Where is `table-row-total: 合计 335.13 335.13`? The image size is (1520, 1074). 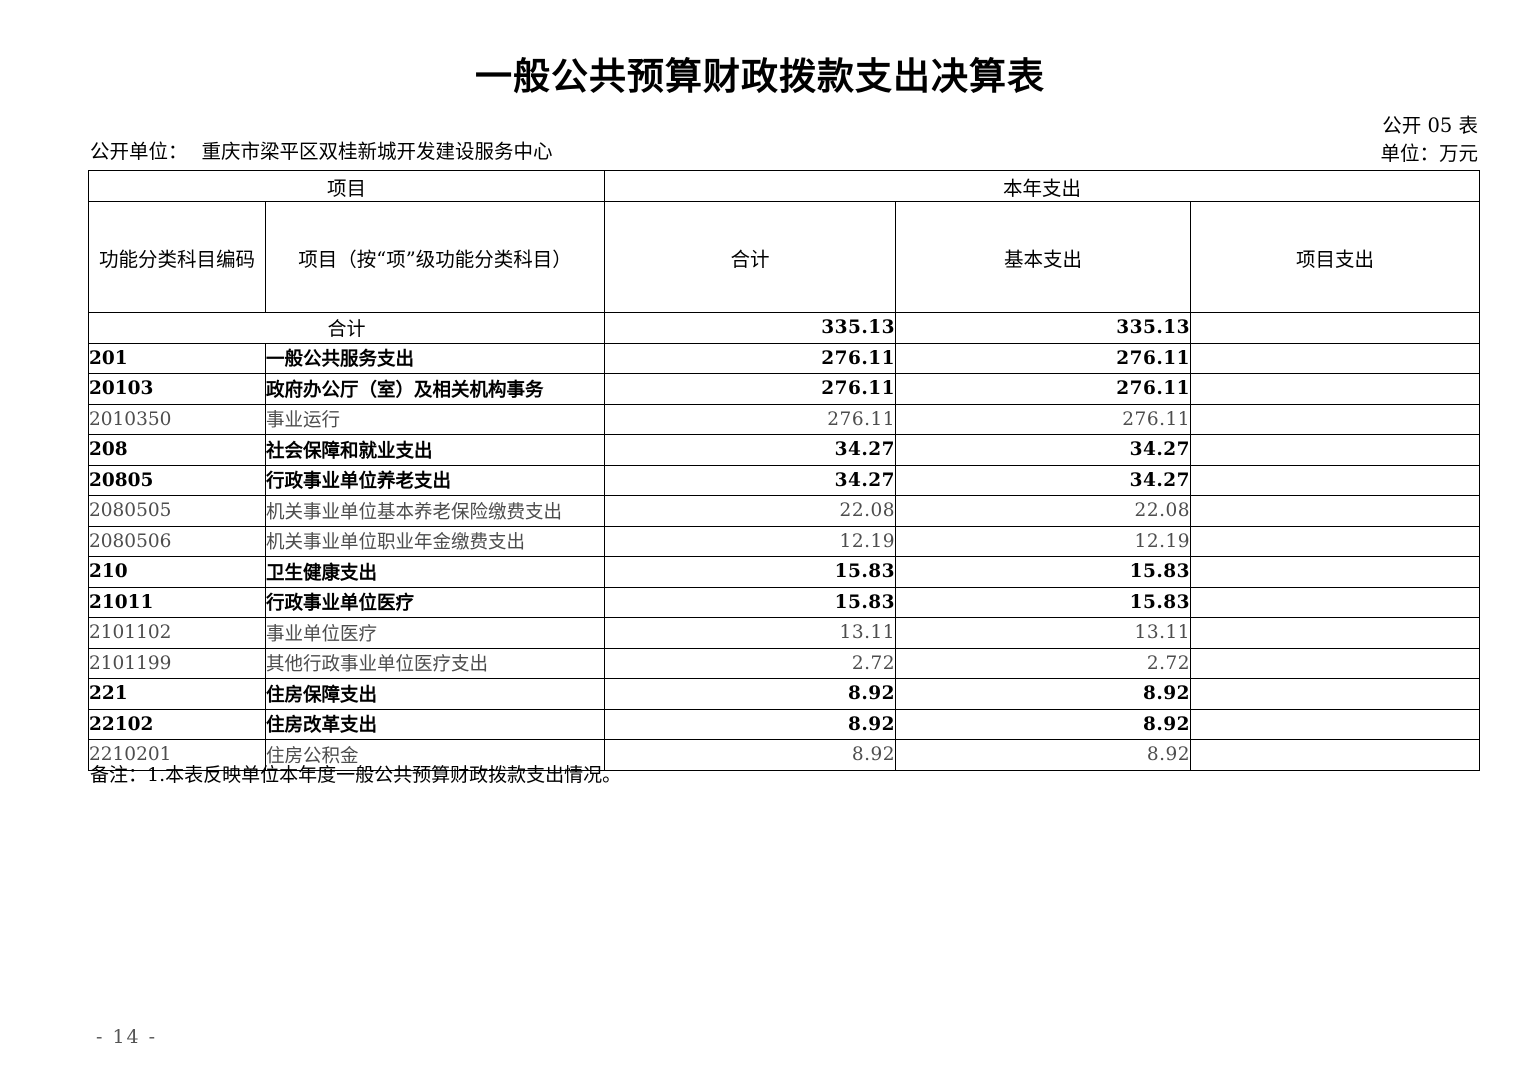 table-row-total: 合计 335.13 335.13 is located at coordinates (784, 328).